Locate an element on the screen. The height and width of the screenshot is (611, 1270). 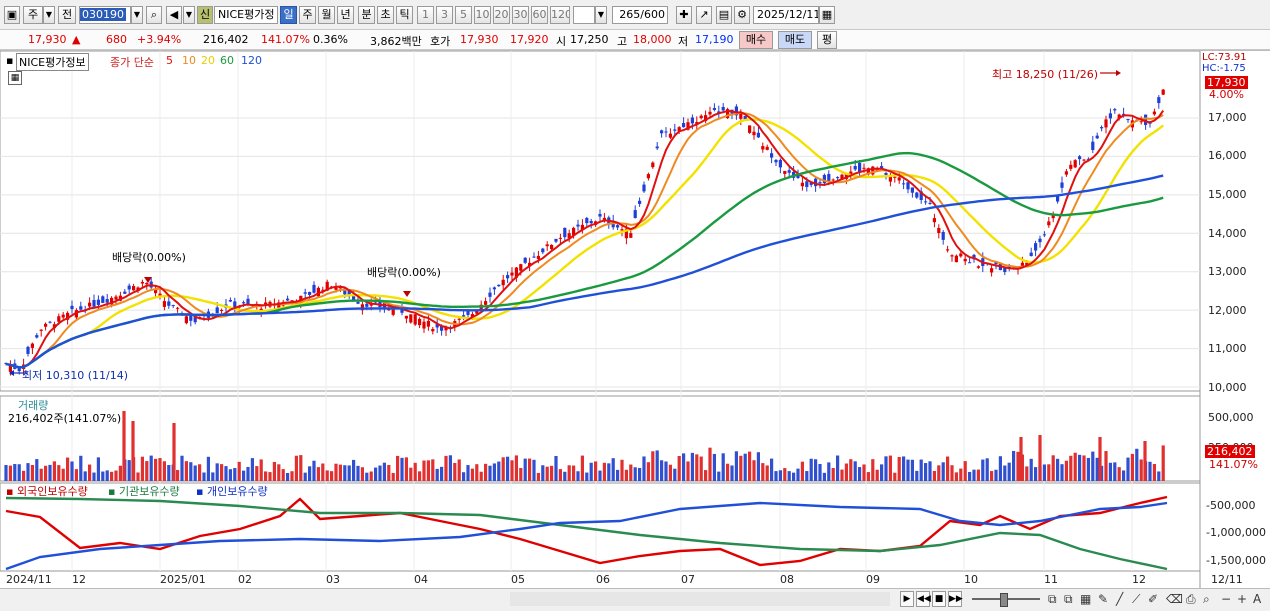
gear-icon: ⚙ is located at coordinates (742, 15).